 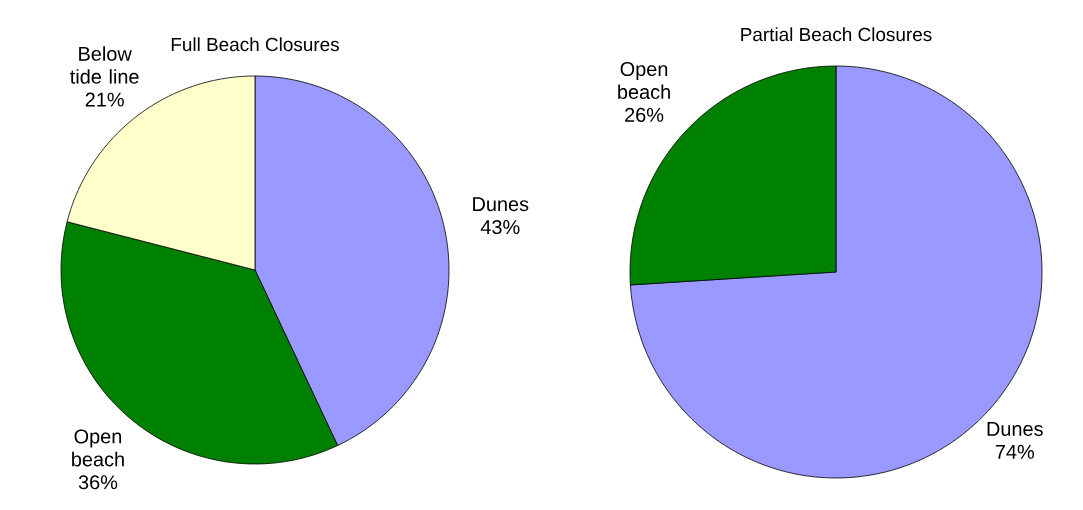 I want to click on slice-label: Below tide line, so click(x=104, y=65).